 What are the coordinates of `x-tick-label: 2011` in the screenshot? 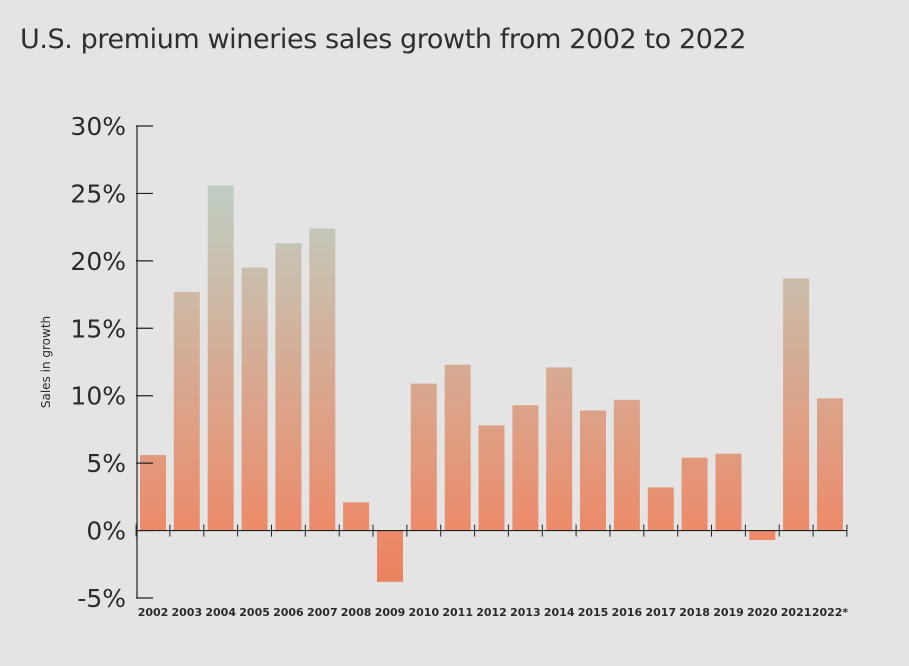 It's located at (457, 612).